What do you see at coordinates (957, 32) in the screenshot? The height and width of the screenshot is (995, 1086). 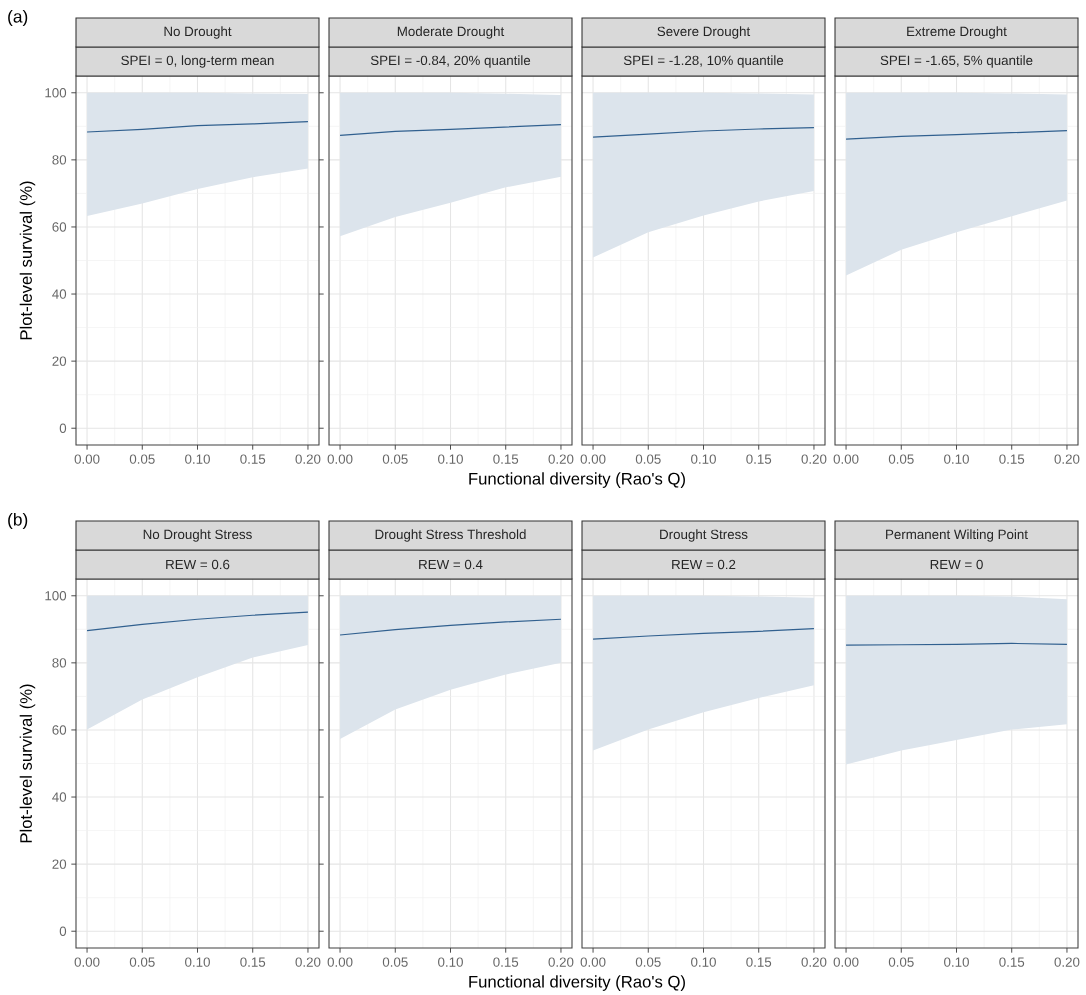 I see `chart-title: Extreme Drought` at bounding box center [957, 32].